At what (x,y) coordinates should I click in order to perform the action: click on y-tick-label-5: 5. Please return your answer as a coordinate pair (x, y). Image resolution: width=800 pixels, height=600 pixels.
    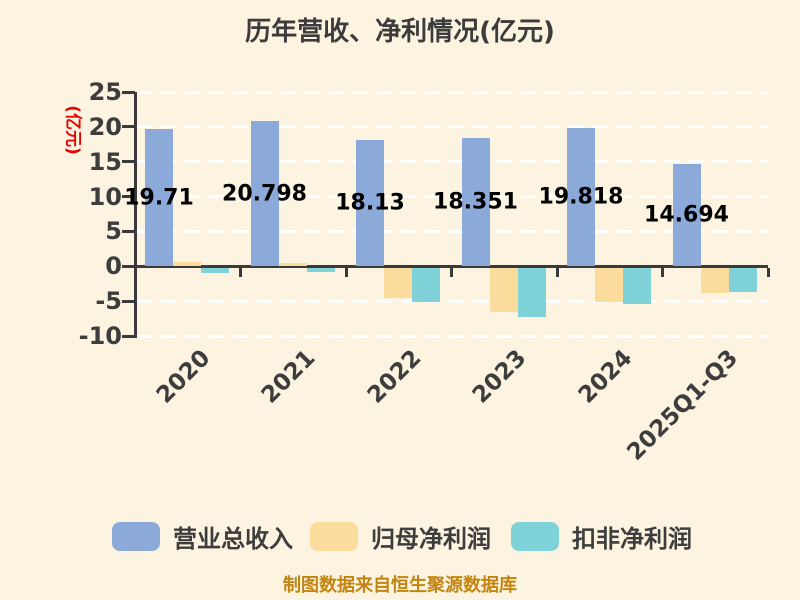
    Looking at the image, I should click on (113, 231).